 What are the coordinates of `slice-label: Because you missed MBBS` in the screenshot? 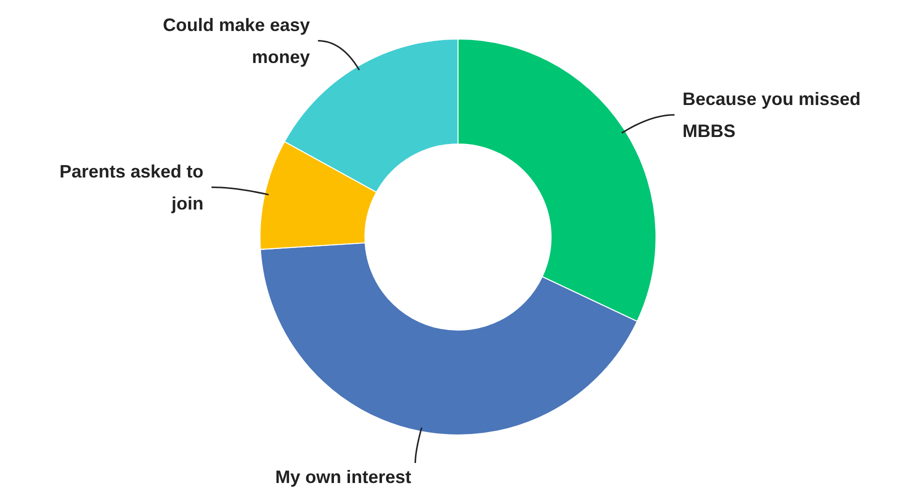 It's located at (771, 114).